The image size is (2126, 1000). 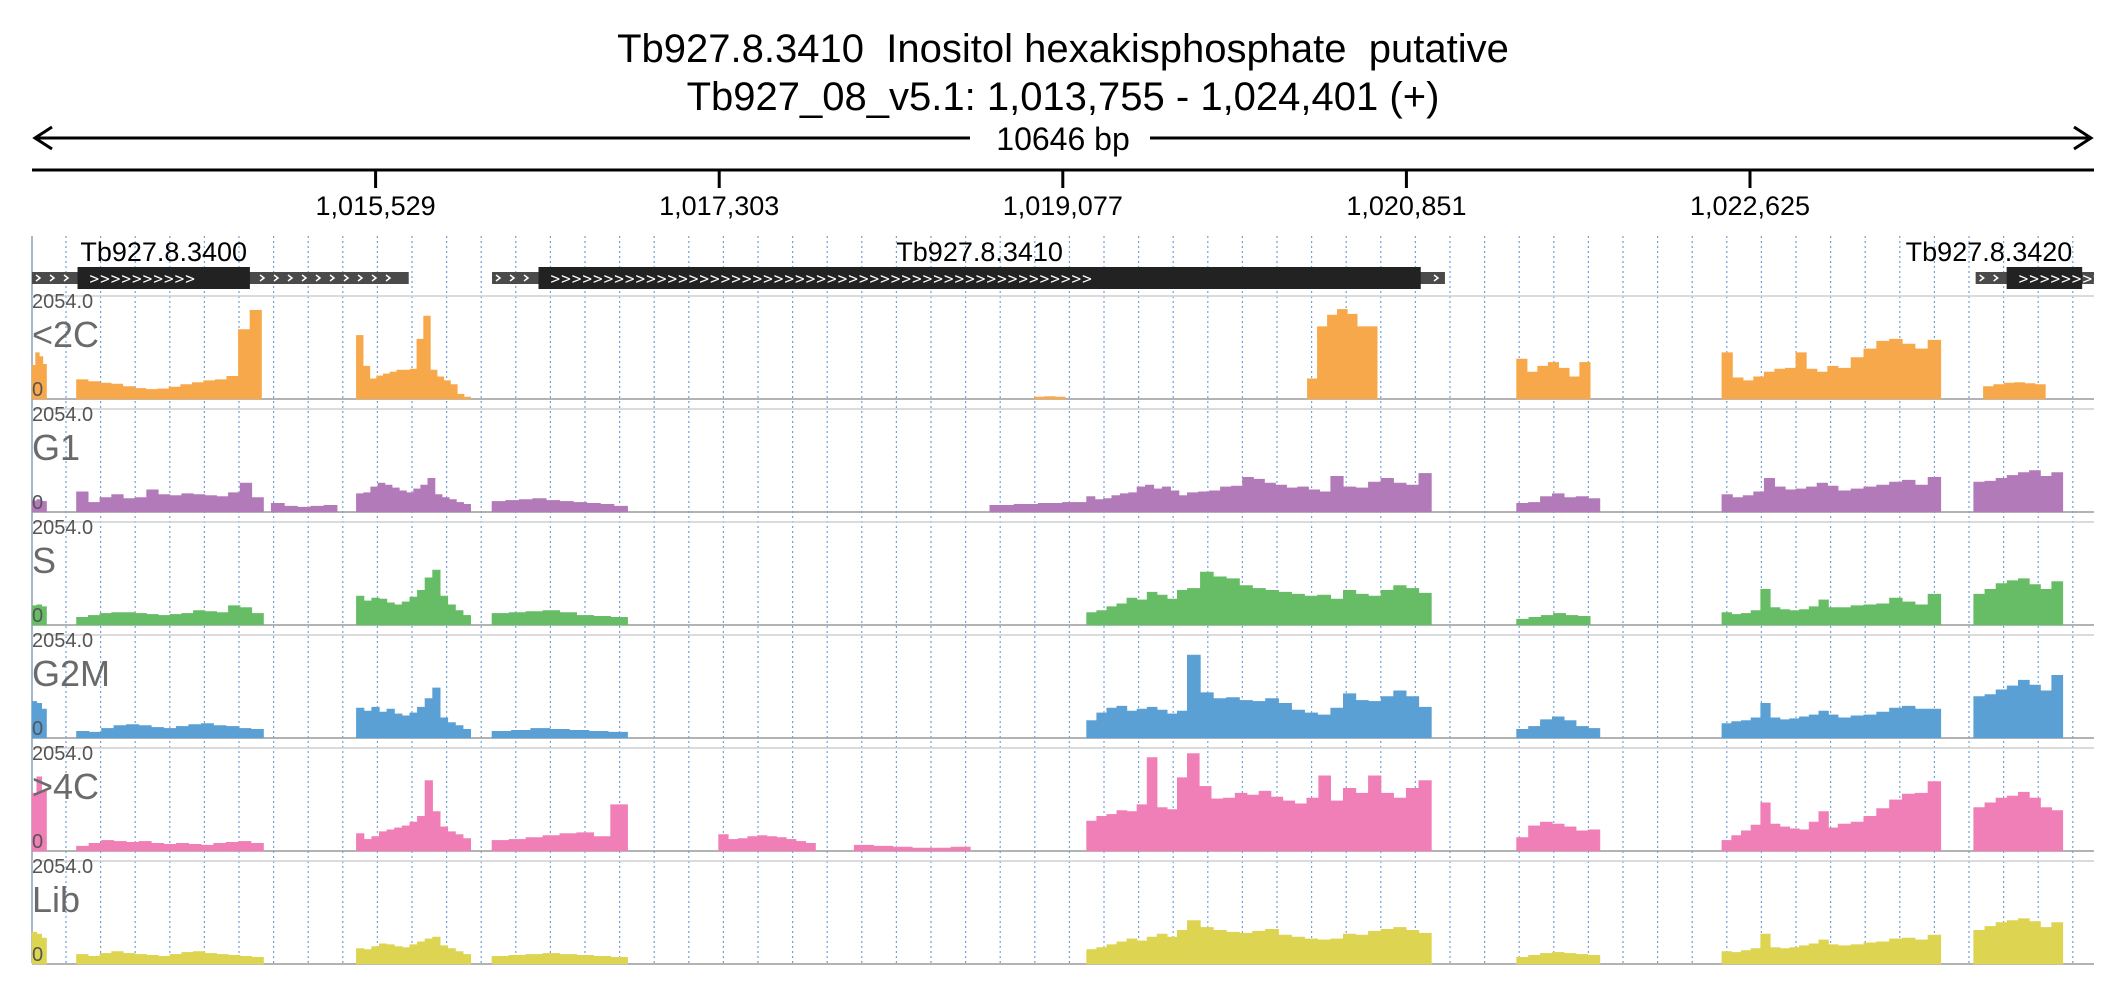 What do you see at coordinates (2061, 278) in the screenshot?
I see `gene-strand-arrows: >>>>>>>>` at bounding box center [2061, 278].